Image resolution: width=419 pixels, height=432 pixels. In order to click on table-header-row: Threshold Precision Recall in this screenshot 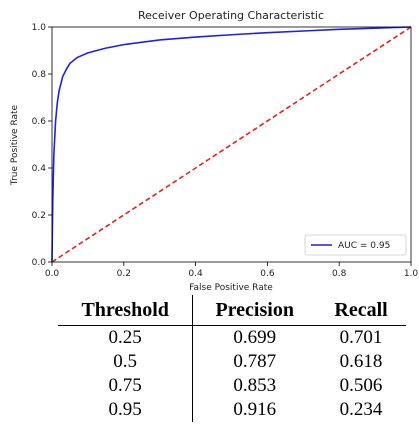, I will do `click(232, 310)`.